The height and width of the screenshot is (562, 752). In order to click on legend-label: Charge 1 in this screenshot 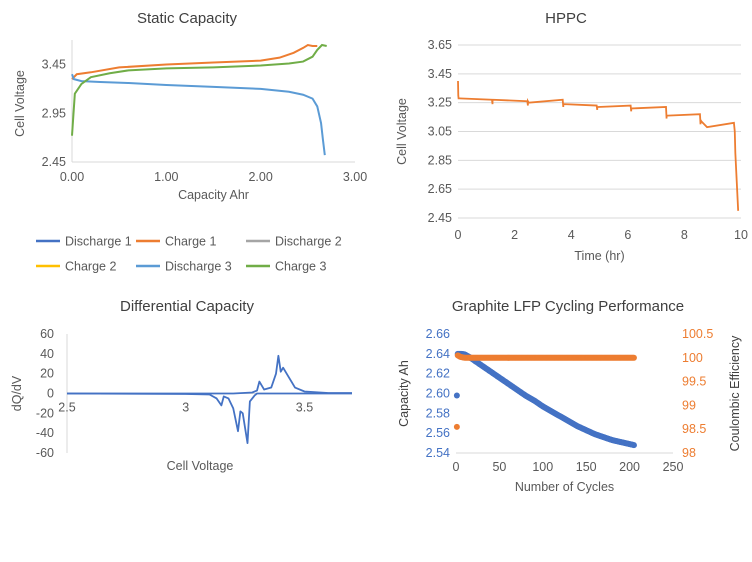, I will do `click(190, 242)`.